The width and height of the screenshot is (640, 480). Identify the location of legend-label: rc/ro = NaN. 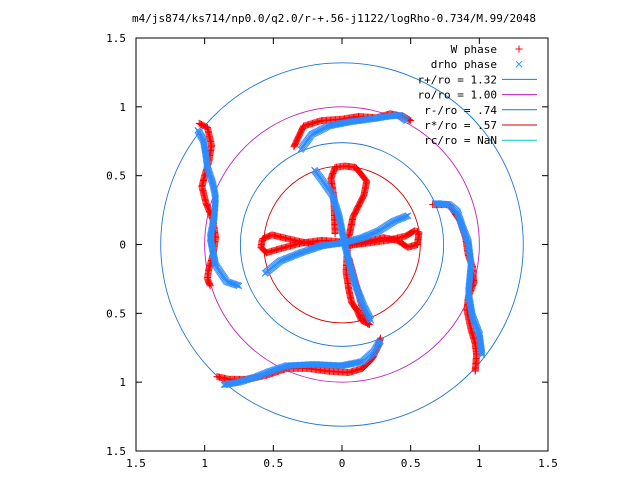
(460, 140).